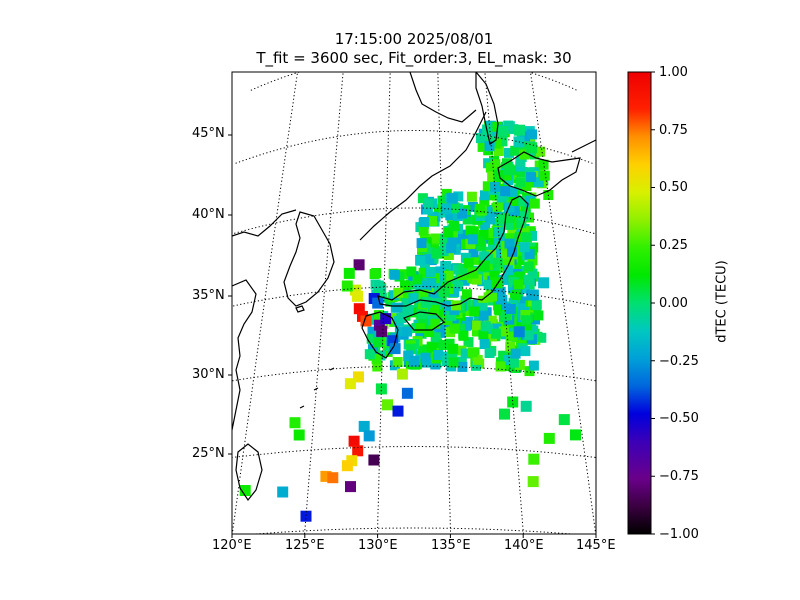  I want to click on colorbar-label: dTEC (TECU), so click(722, 301).